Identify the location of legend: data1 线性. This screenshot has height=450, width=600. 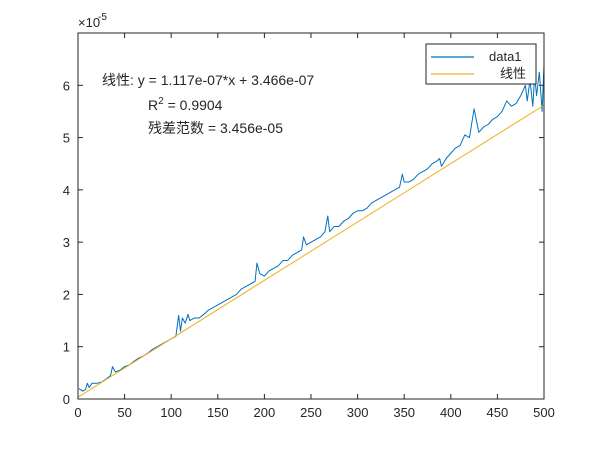
(481, 64).